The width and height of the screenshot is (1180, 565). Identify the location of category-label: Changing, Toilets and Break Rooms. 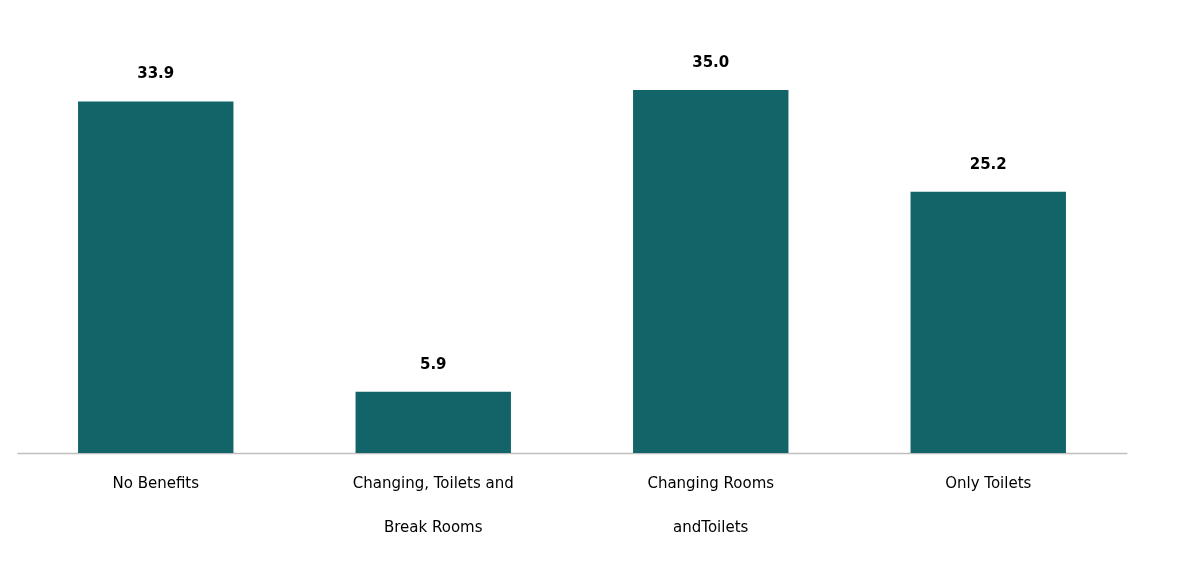
(433, 504).